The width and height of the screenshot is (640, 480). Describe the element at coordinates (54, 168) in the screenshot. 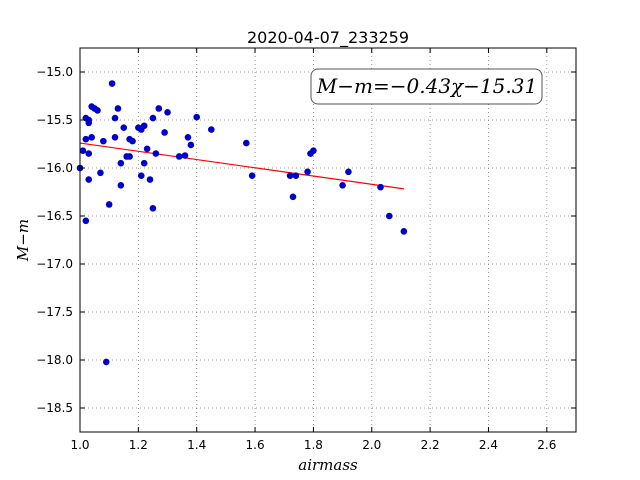

I see `y-tick-label: −16.0` at that location.